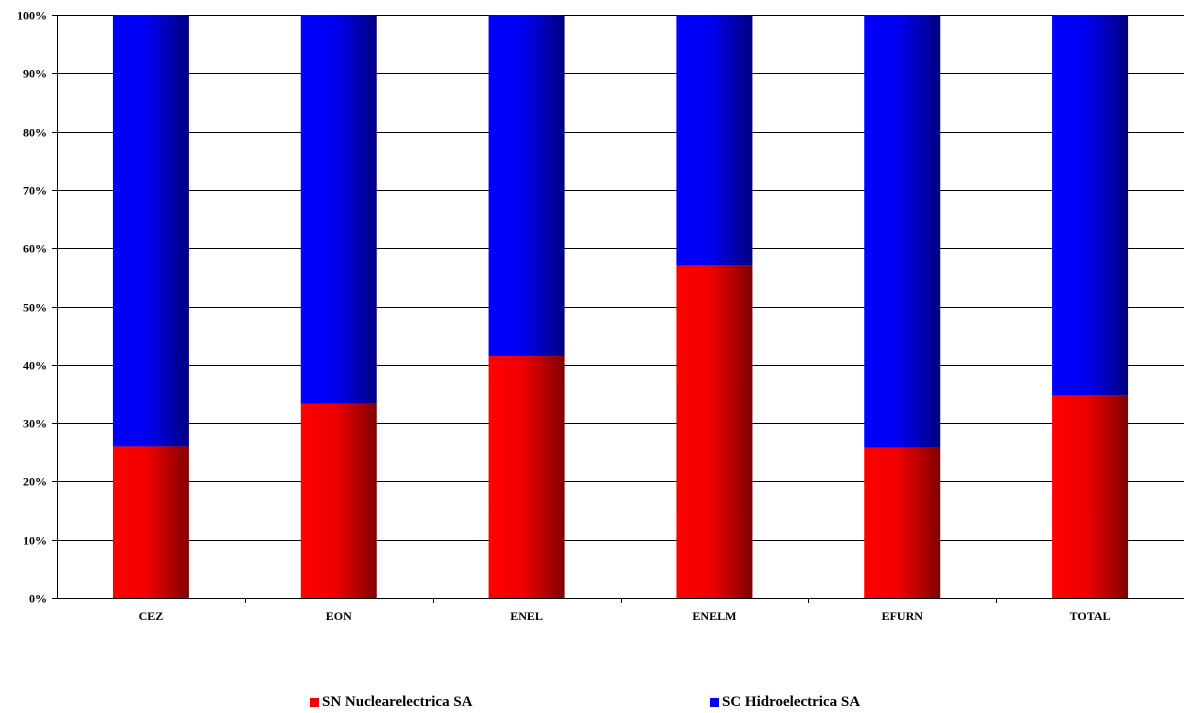 This screenshot has width=1184, height=713. I want to click on y-tick-label: 30%, so click(35, 424).